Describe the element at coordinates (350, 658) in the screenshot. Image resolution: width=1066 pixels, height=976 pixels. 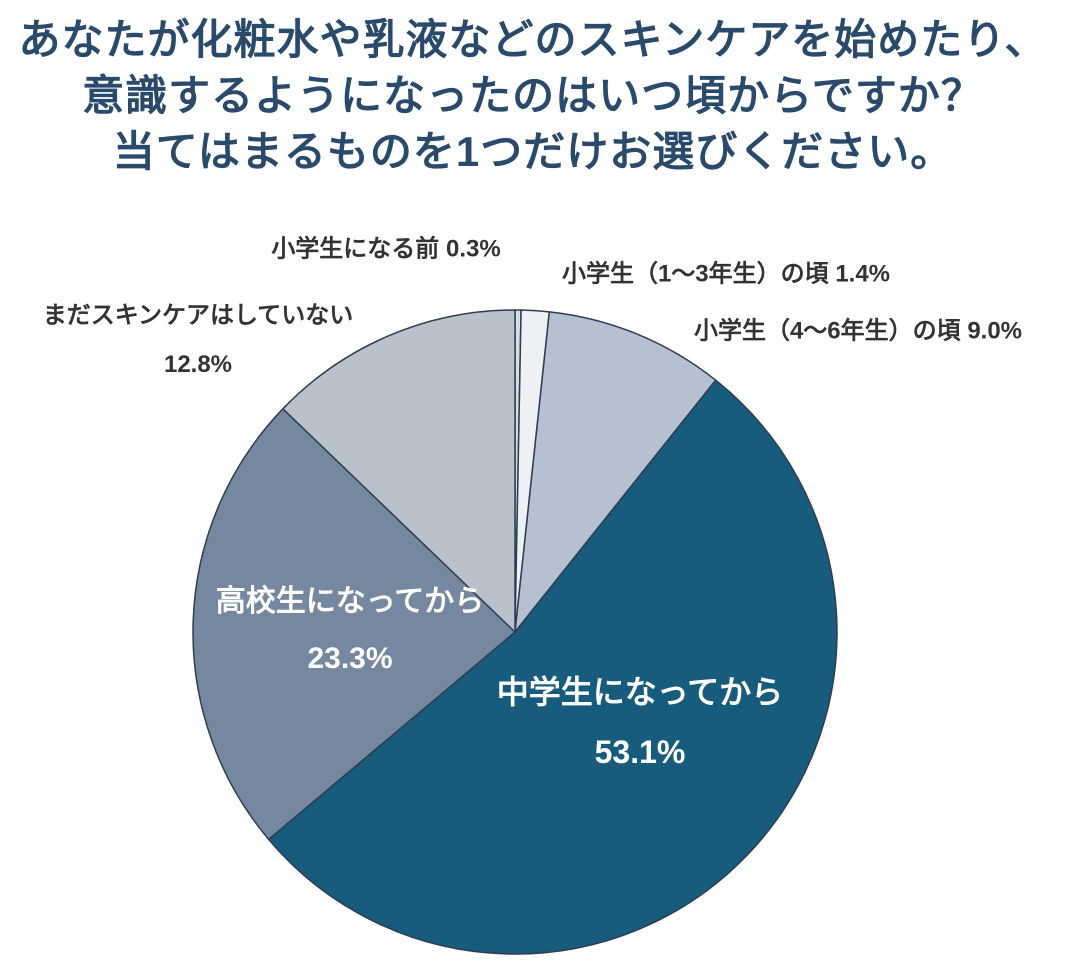
I see `label-highschool-percent: 23.3%` at that location.